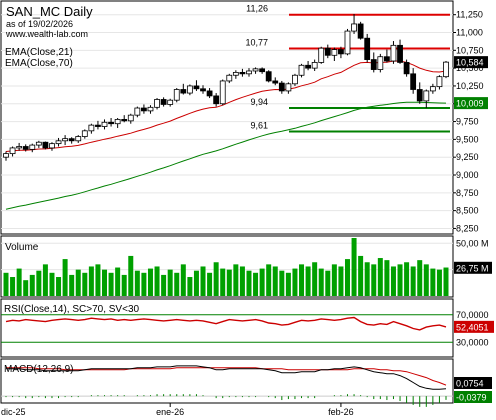 This screenshot has width=496, height=420. What do you see at coordinates (259, 102) in the screenshot?
I see `level-label: 9,94` at bounding box center [259, 102].